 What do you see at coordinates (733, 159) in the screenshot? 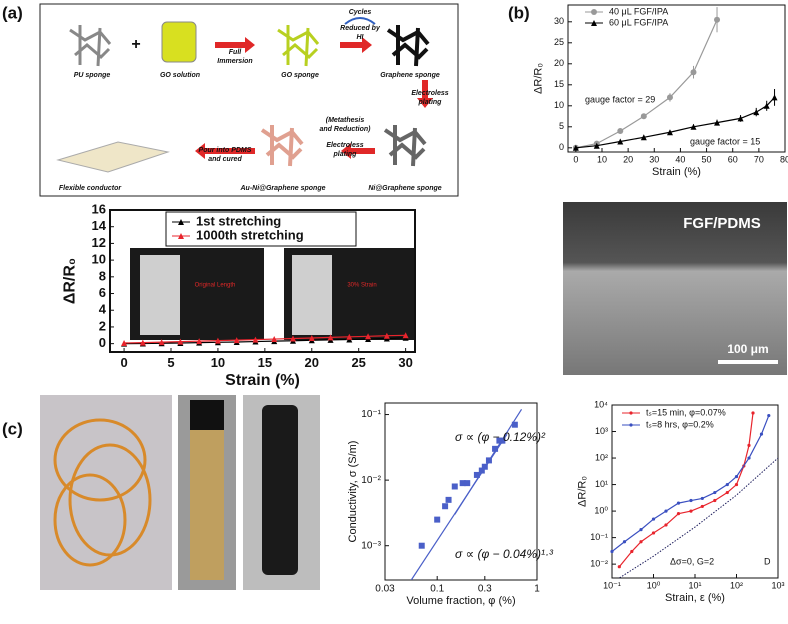
I see `x-tick-label: 60` at bounding box center [733, 159].